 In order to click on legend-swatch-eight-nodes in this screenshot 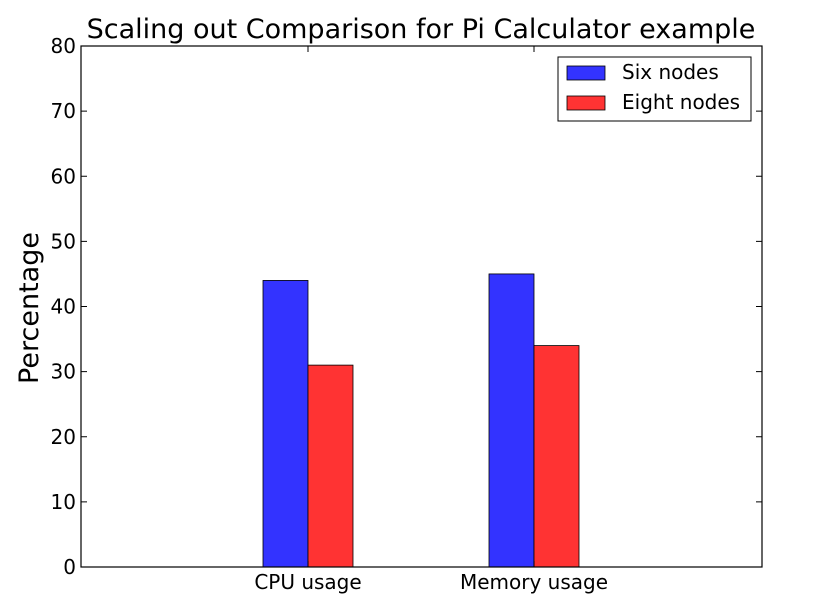, I will do `click(586, 103)`.